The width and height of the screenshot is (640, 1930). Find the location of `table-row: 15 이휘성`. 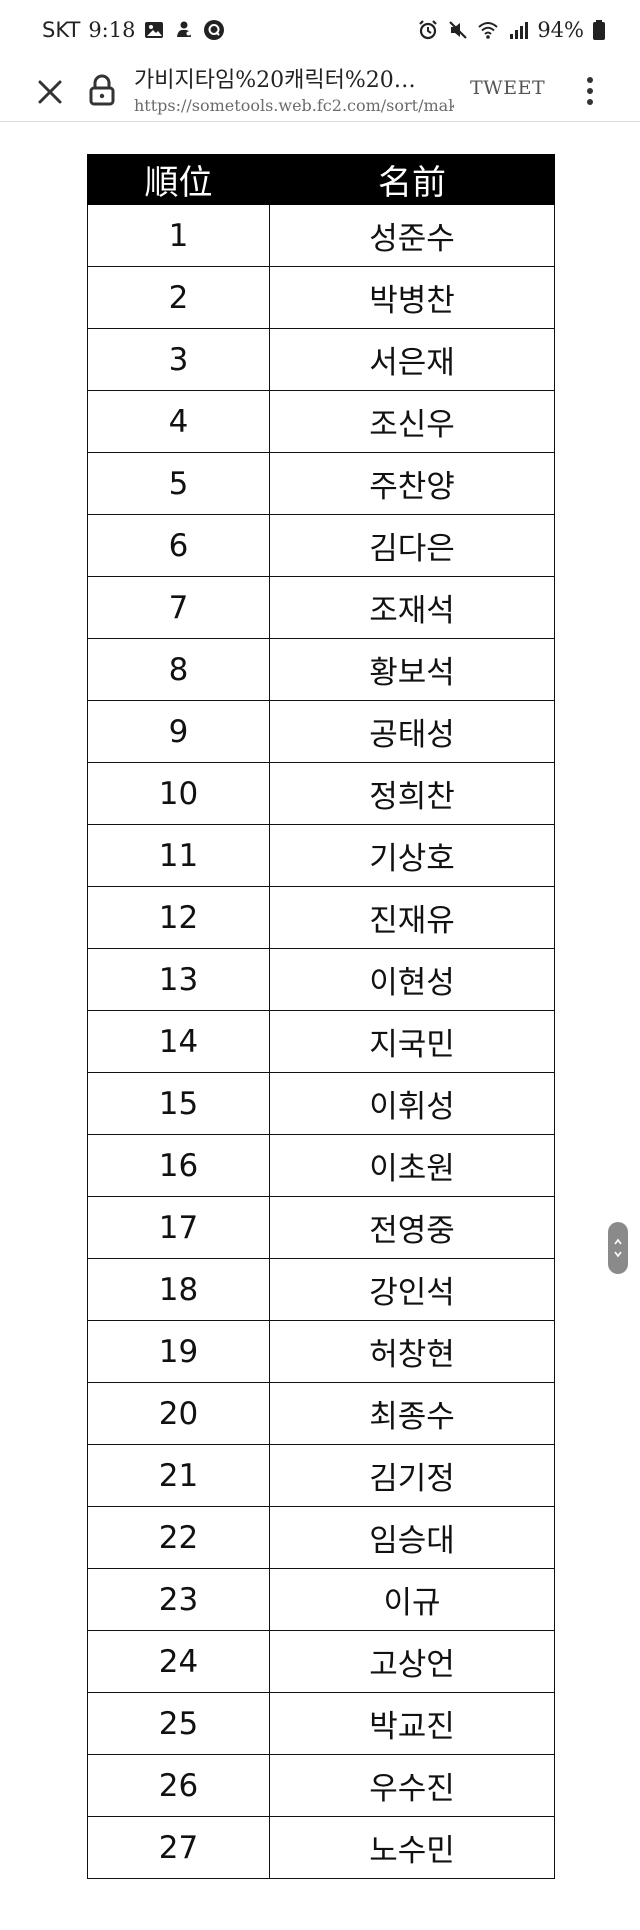

table-row: 15 이휘성 is located at coordinates (321, 1103).